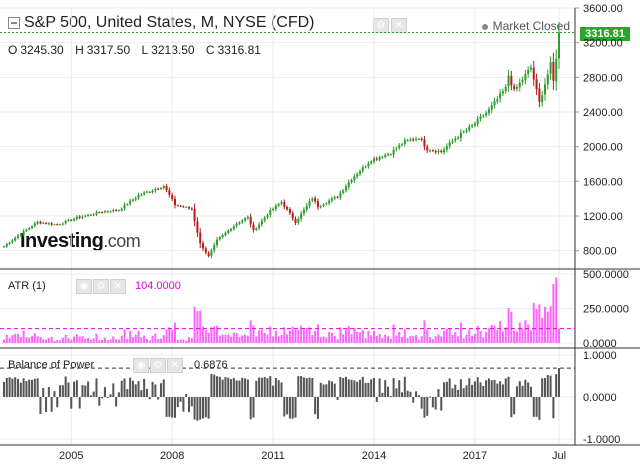 The image size is (640, 466). I want to click on time-axis-label: 2005, so click(71, 456).